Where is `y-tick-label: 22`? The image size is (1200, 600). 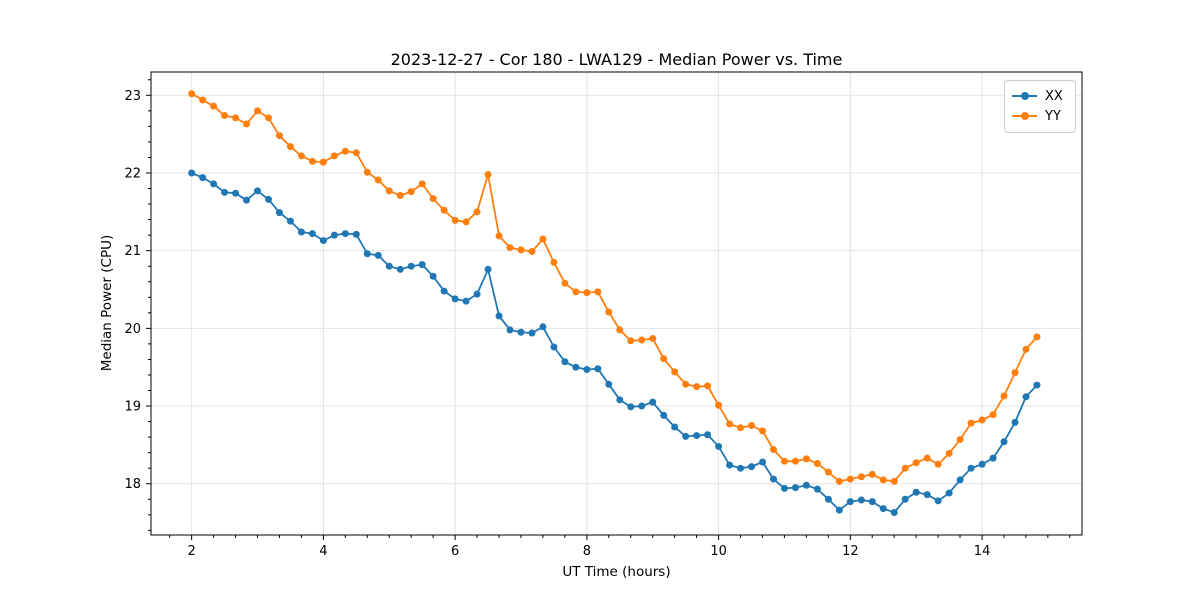
y-tick-label: 22 is located at coordinates (132, 173).